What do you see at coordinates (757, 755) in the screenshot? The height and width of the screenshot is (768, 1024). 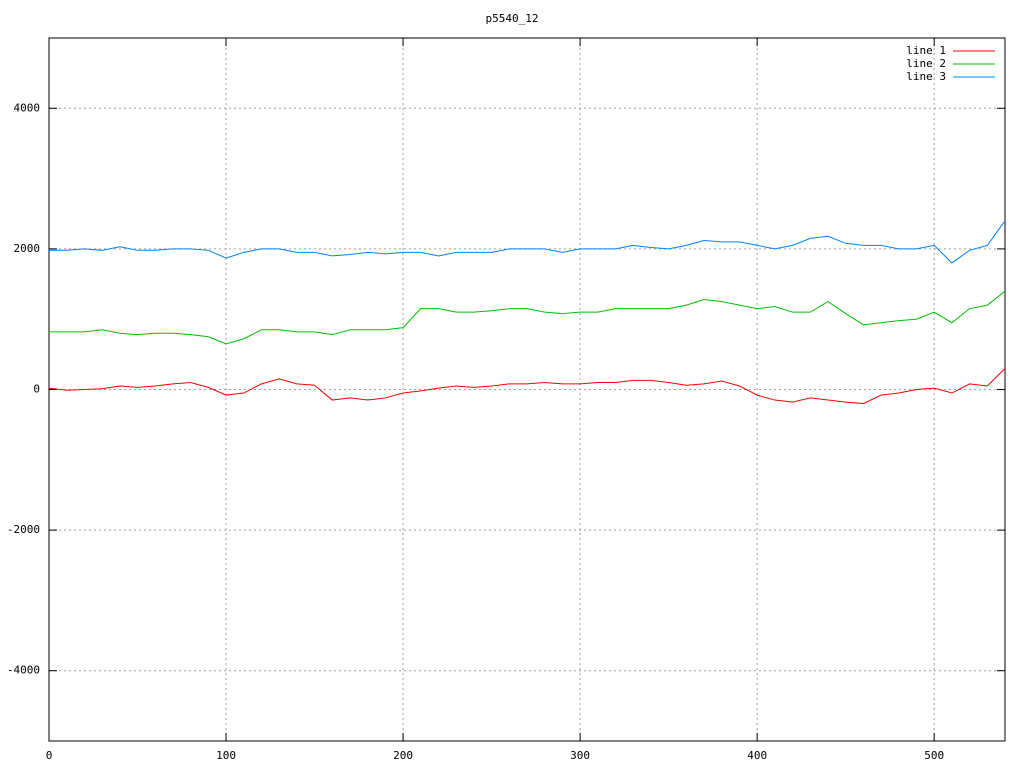 I see `x-tick-label: 400` at bounding box center [757, 755].